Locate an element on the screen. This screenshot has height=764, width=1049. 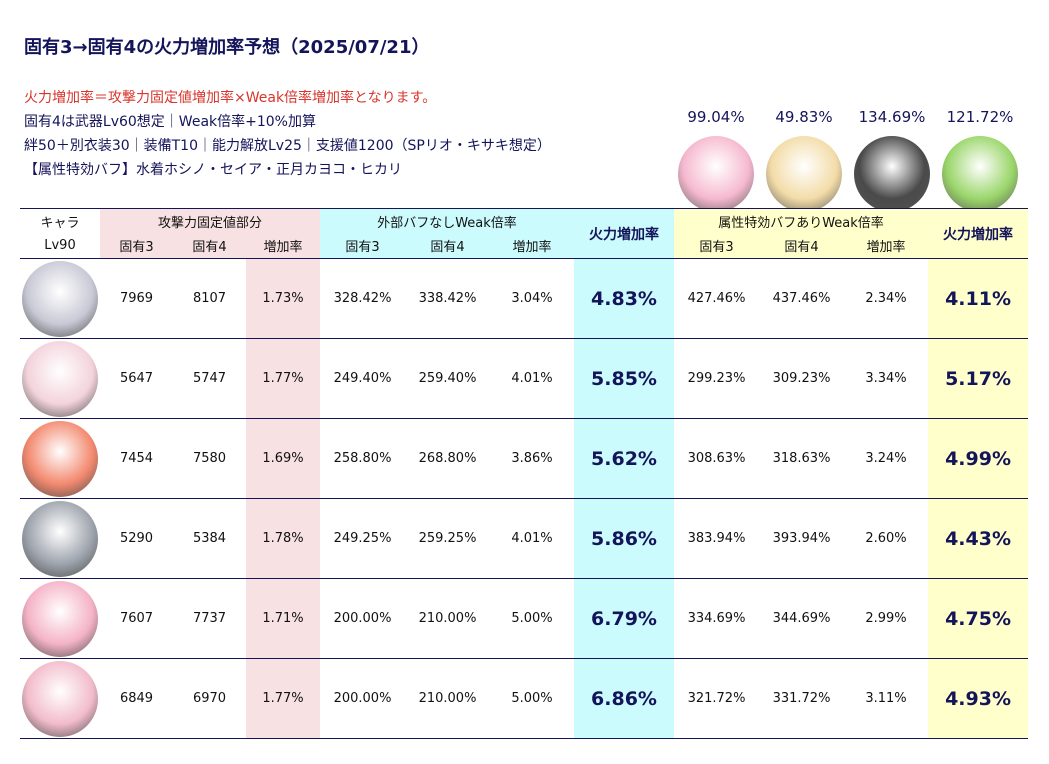
cell-ei: 3.86% is located at coordinates (532, 458).